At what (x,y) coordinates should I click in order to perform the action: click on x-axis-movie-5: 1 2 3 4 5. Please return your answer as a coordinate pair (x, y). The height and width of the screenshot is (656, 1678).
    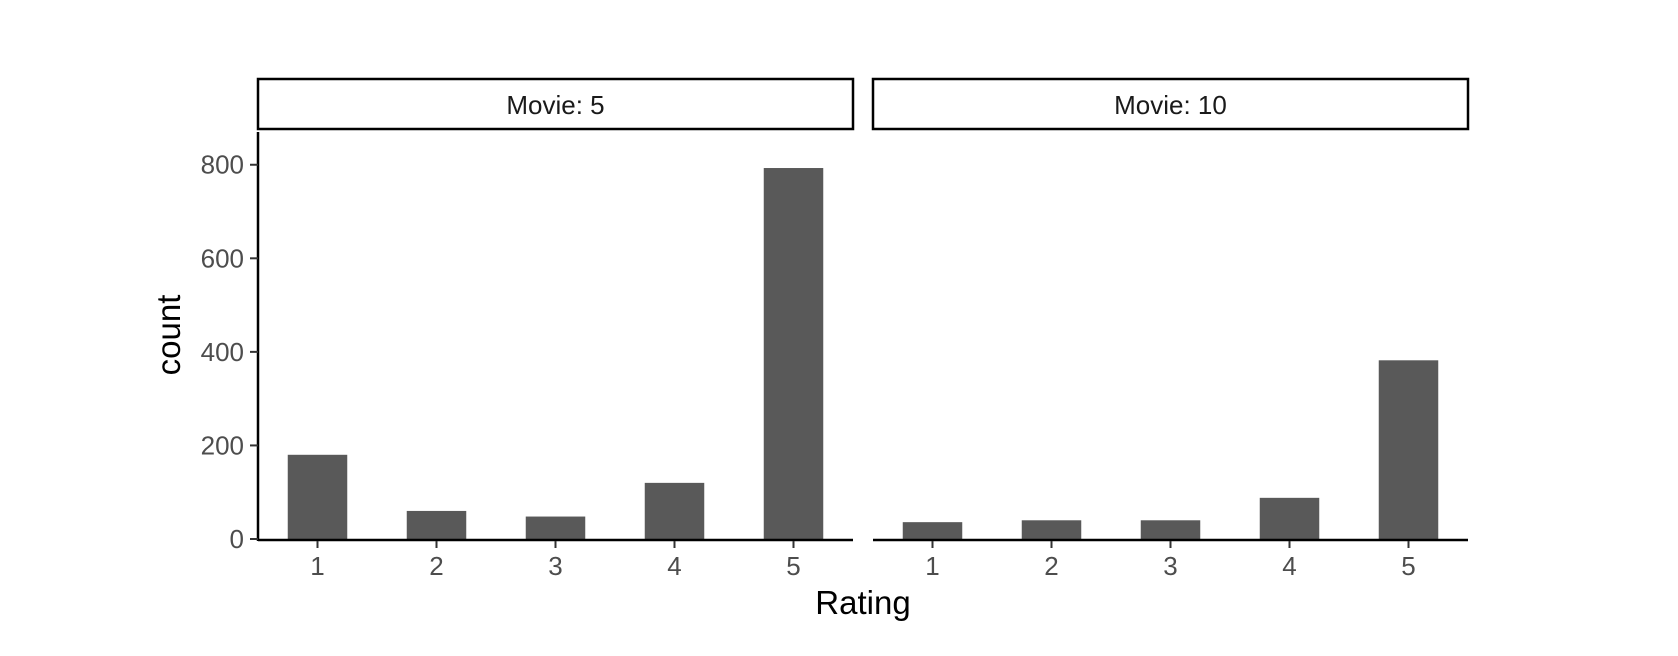
    Looking at the image, I should click on (555, 559).